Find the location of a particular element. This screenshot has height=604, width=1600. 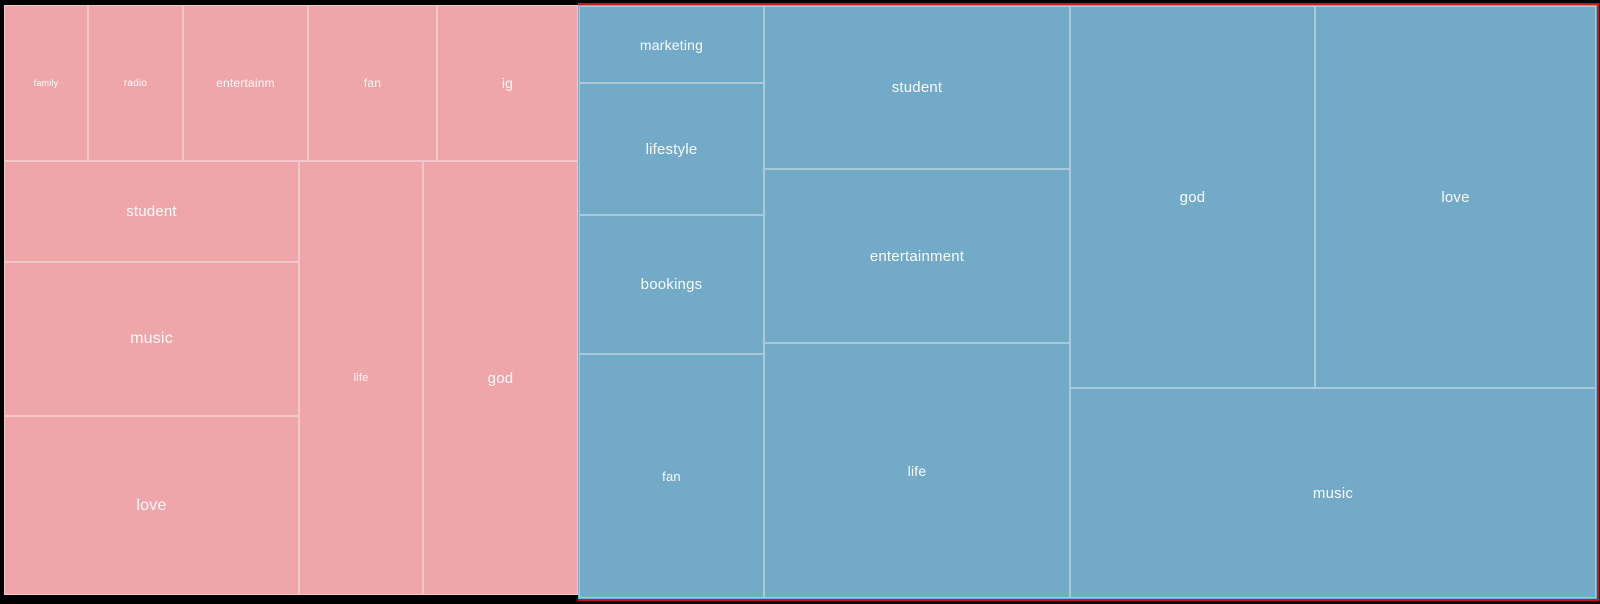

treemap-cell-left-entertainm: entertainm is located at coordinates (245, 83).